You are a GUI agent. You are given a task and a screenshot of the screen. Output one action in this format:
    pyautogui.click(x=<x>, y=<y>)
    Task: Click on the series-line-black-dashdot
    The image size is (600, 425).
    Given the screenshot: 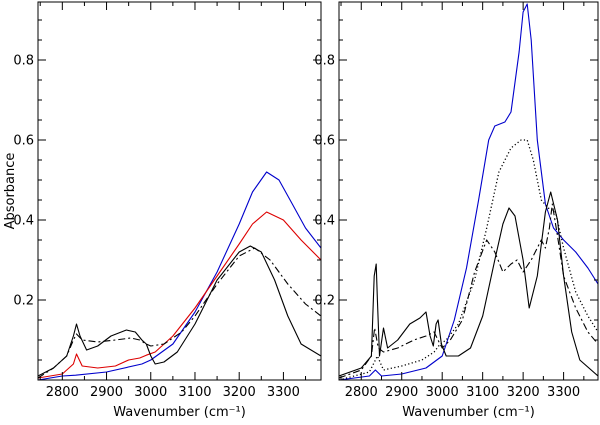 What is the action you would take?
    pyautogui.click(x=179, y=313)
    